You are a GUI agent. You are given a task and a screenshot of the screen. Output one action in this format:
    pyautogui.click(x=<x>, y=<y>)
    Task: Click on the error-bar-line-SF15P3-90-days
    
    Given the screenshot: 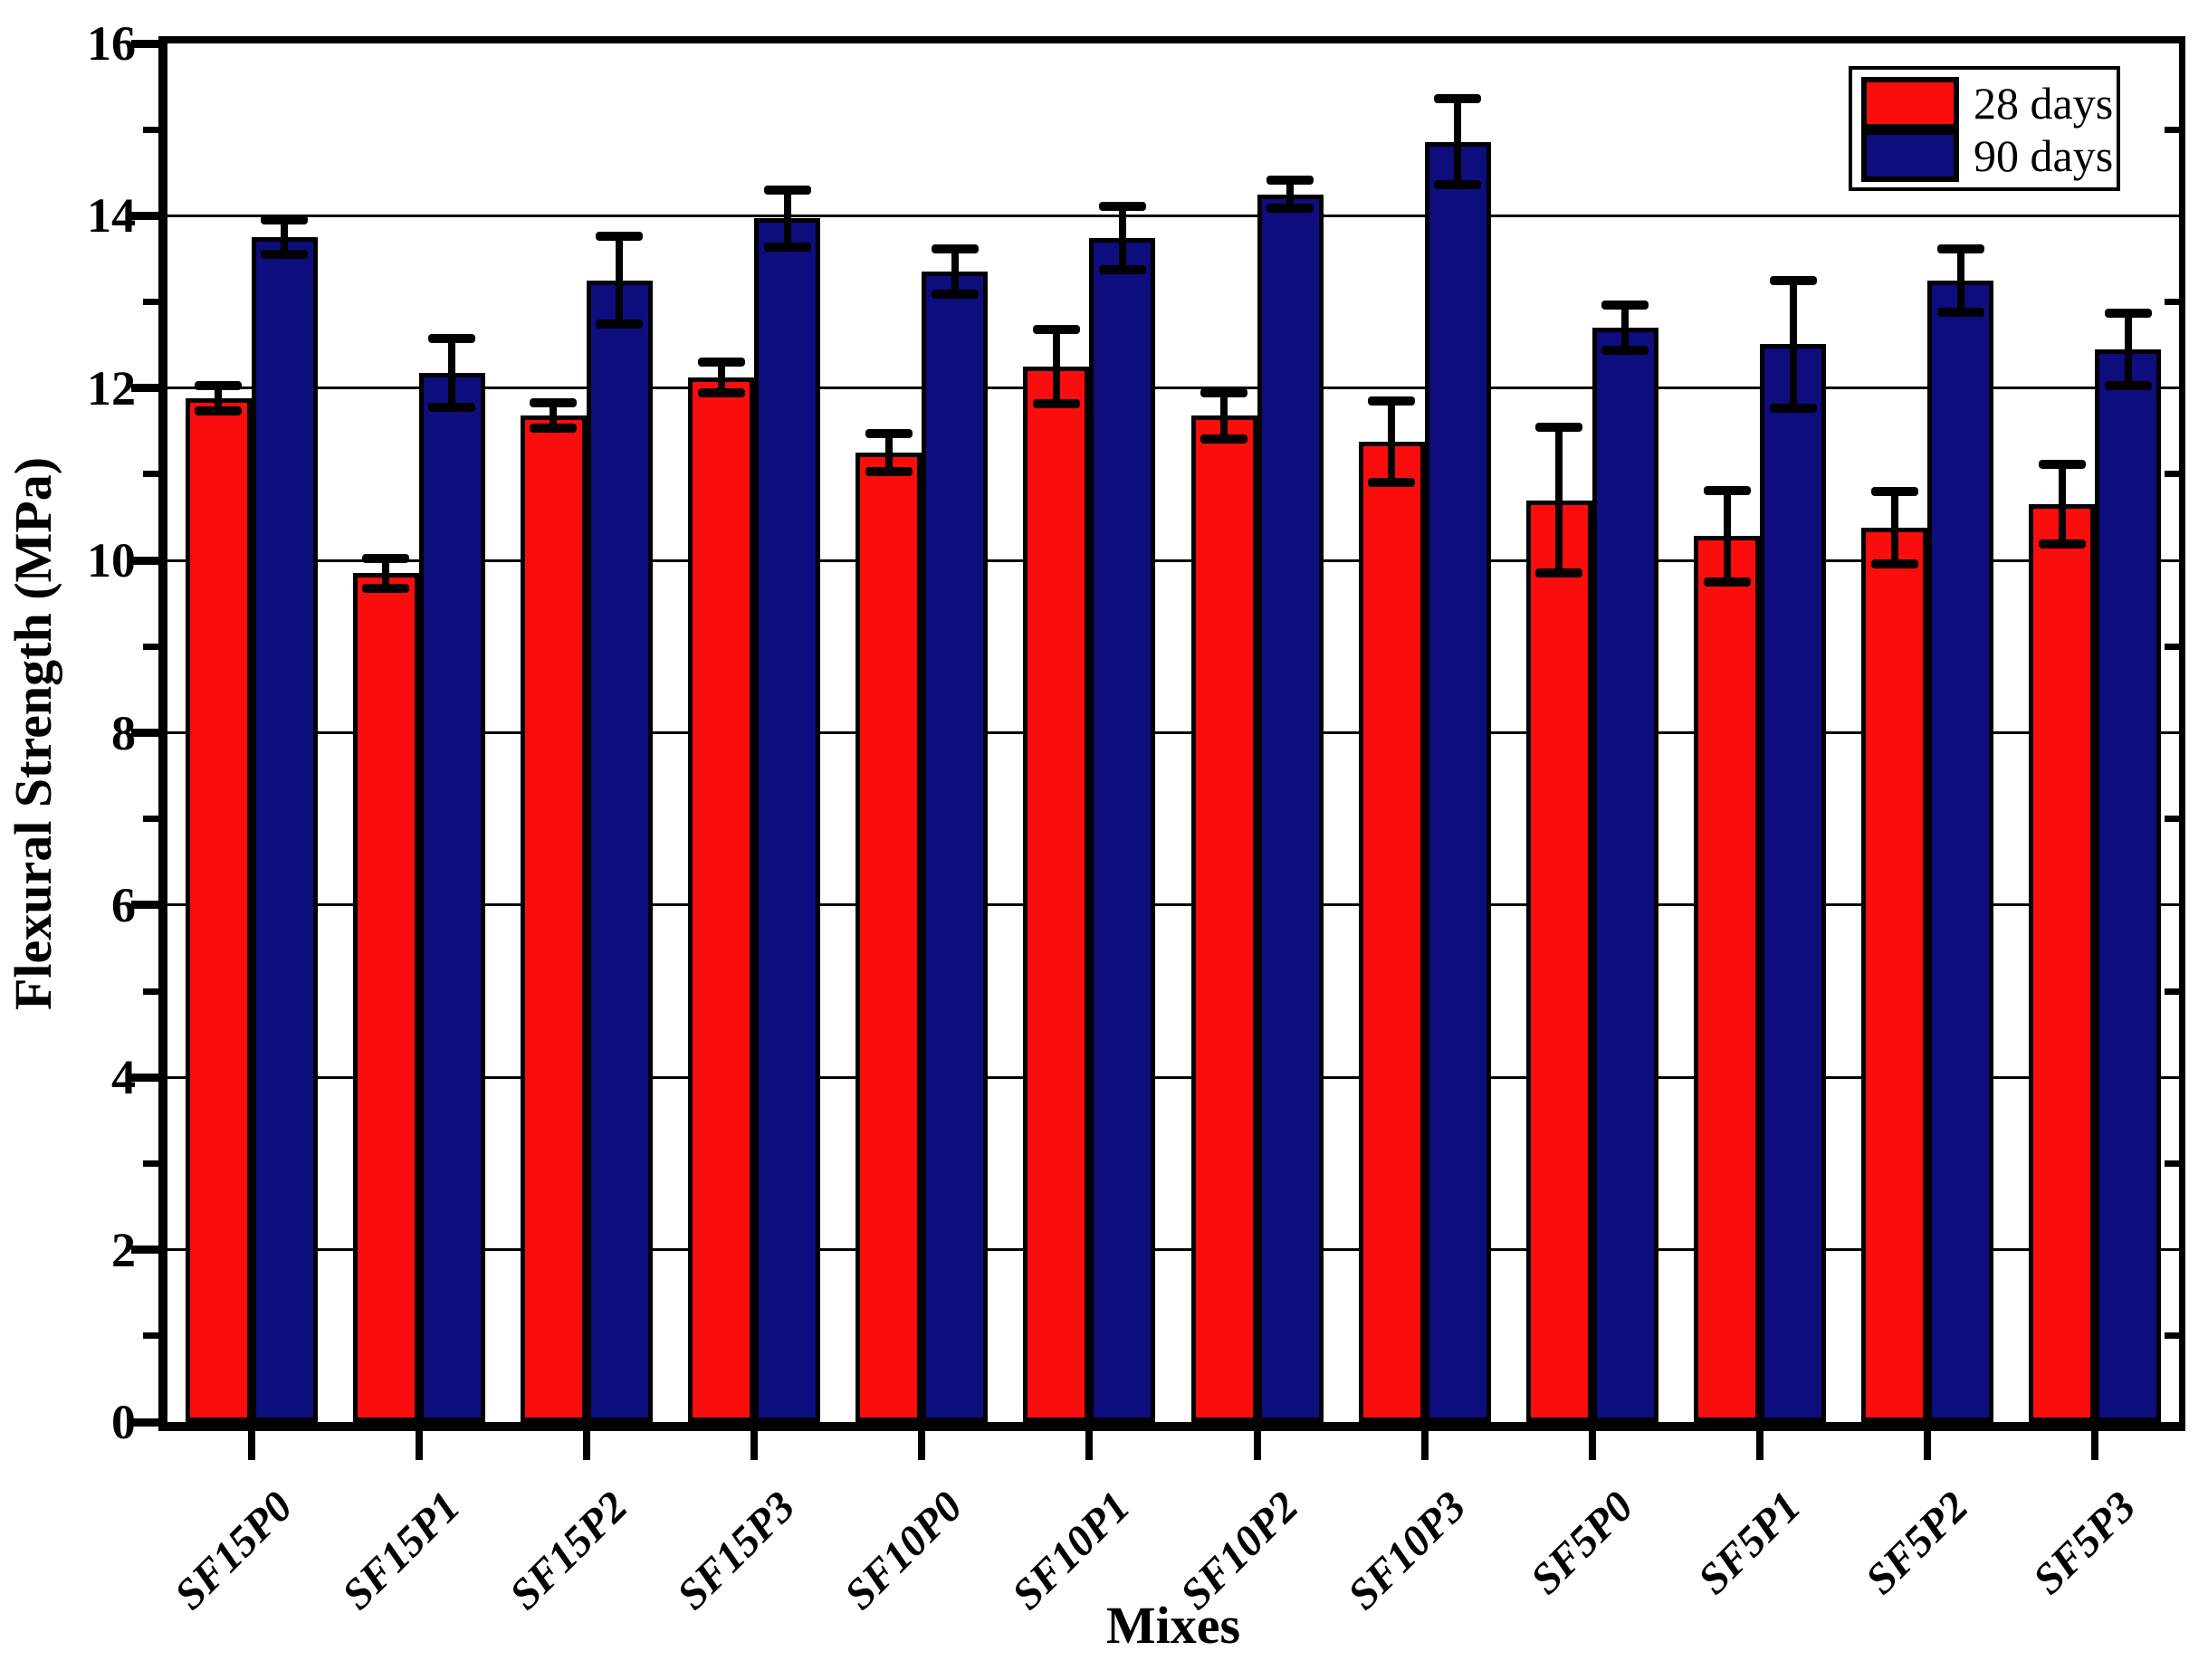 What is the action you would take?
    pyautogui.click(x=787, y=218)
    